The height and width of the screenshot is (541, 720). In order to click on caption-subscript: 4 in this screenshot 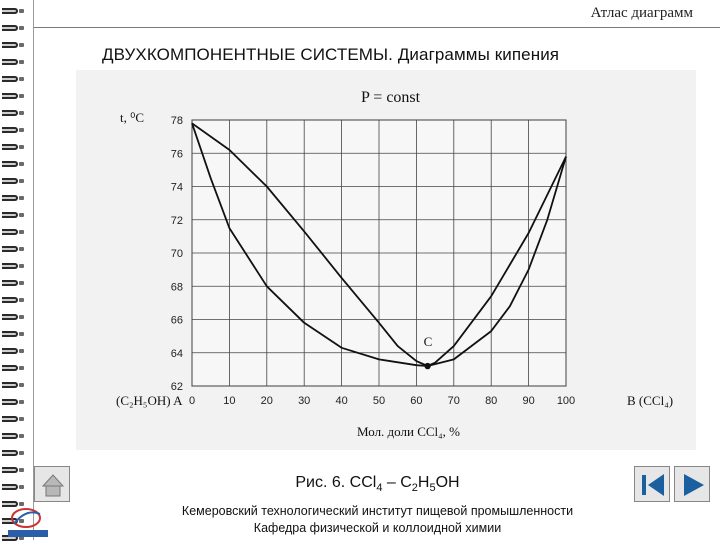, I will do `click(379, 488)`.